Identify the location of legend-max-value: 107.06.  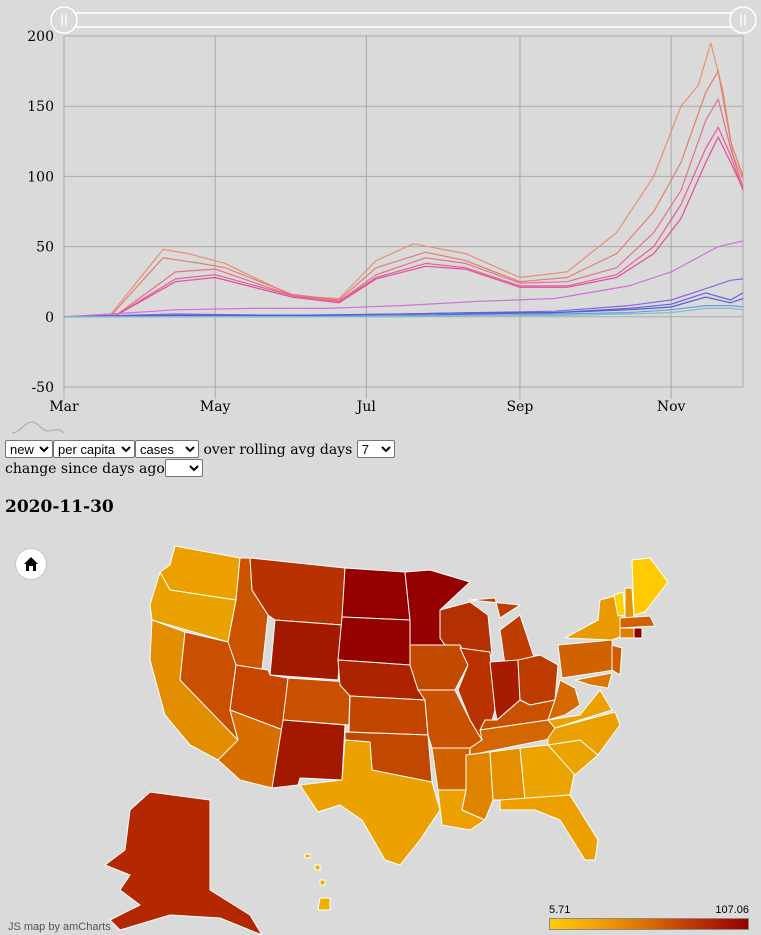
(732, 910).